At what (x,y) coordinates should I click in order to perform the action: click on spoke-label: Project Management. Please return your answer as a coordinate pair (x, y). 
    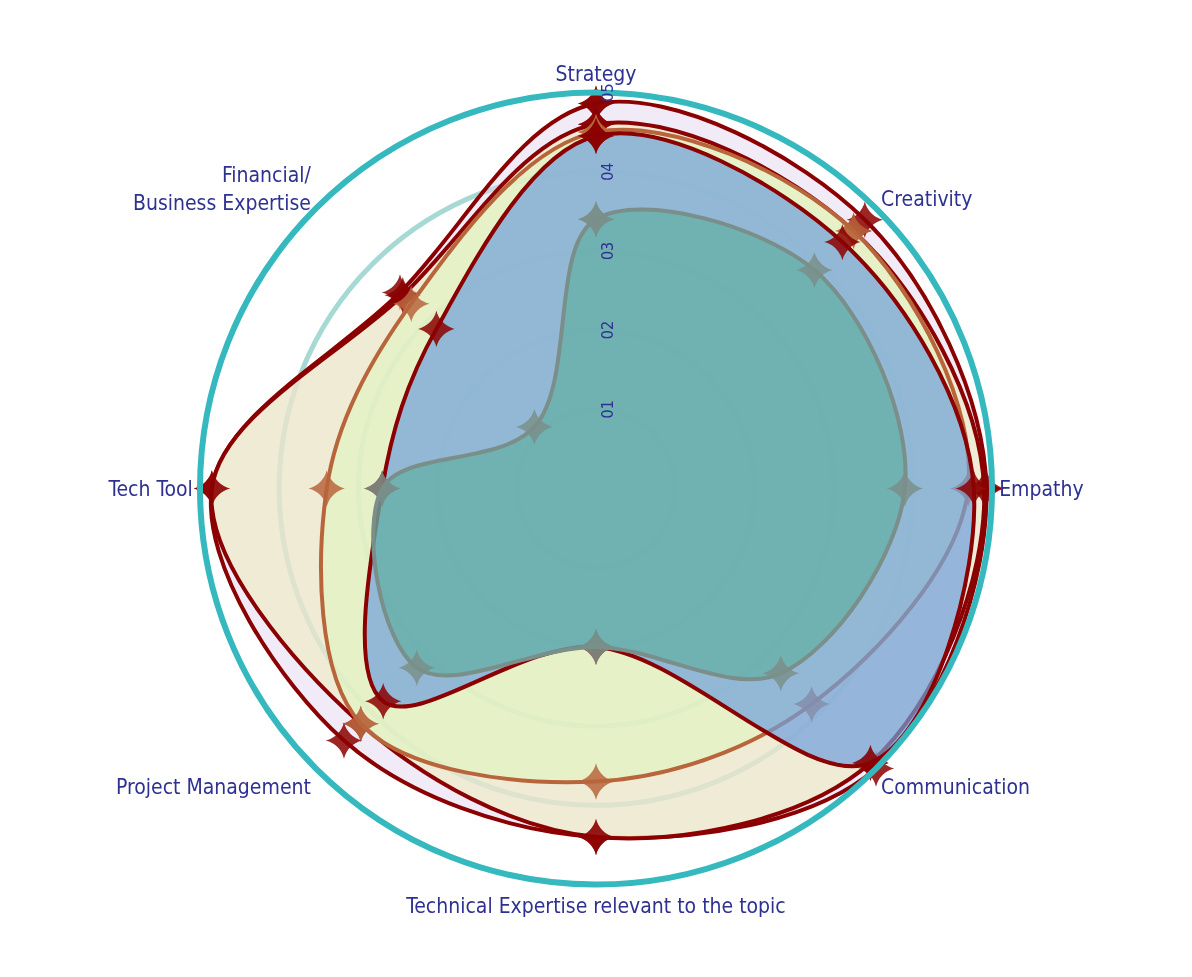
    Looking at the image, I should click on (213, 786).